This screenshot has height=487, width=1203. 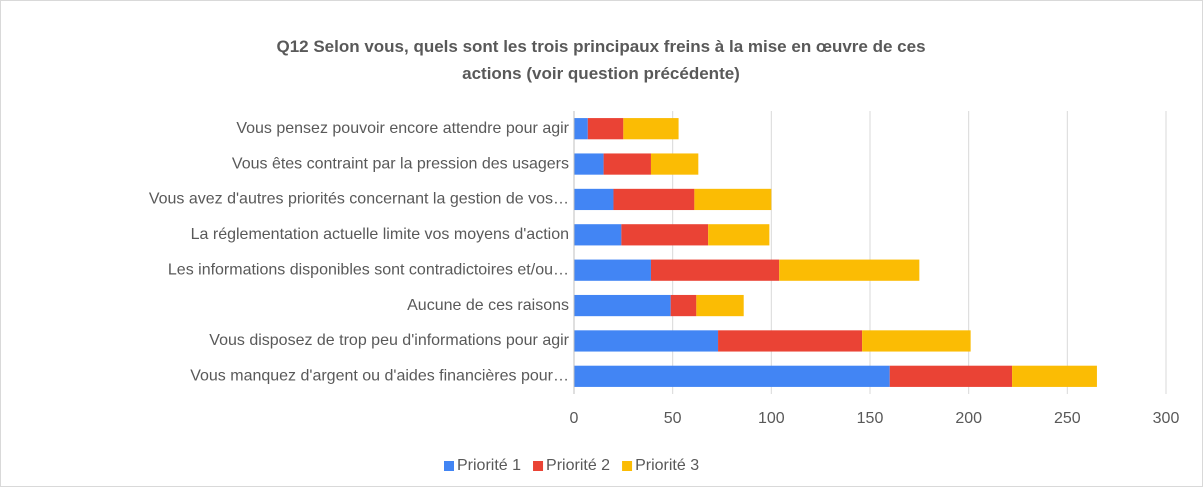 What do you see at coordinates (489, 465) in the screenshot?
I see `legend-label: Priorité 1` at bounding box center [489, 465].